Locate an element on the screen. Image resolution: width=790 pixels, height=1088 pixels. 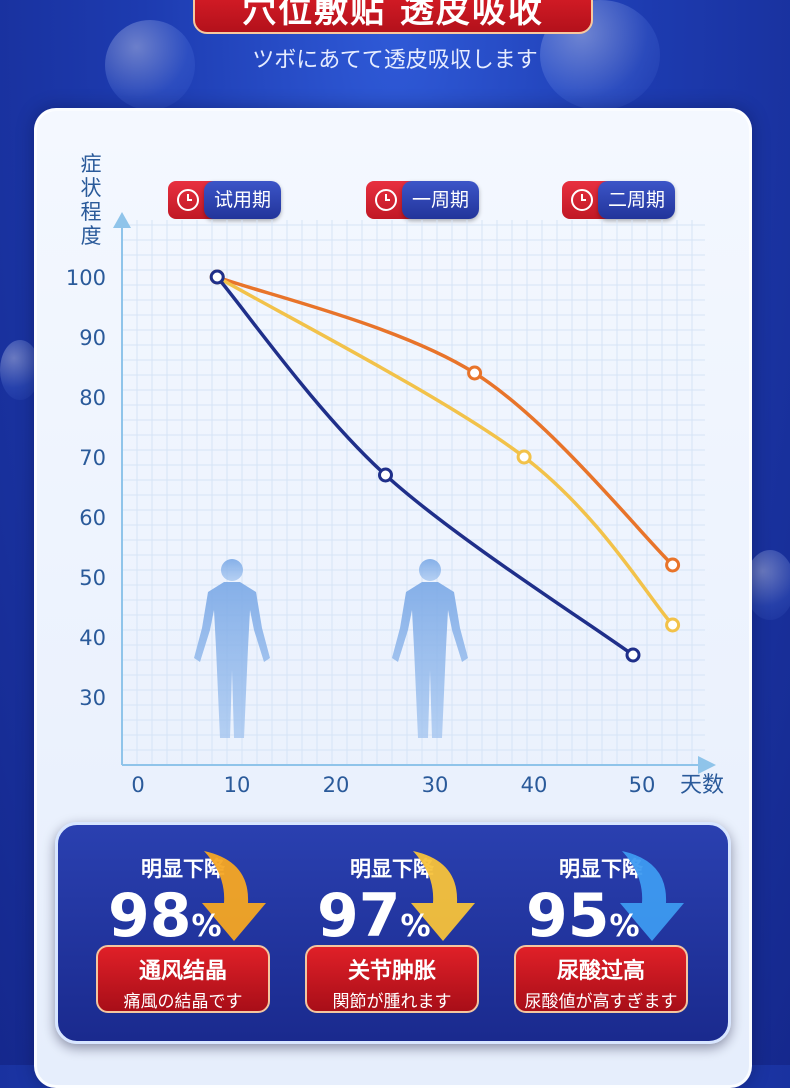
stat-joint-swelling: 明显下降 97% 关节肿胀 関節が腫れます is located at coordinates (406, 936).